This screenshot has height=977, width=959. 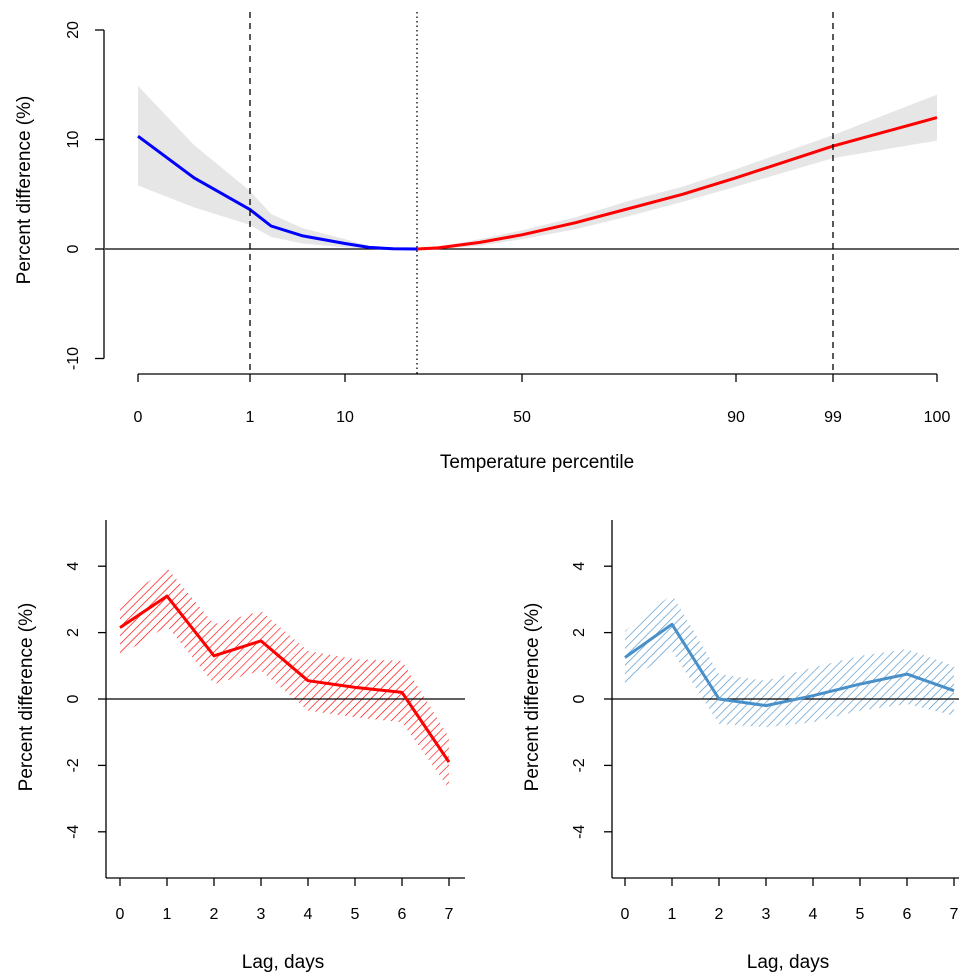 What do you see at coordinates (522, 417) in the screenshot?
I see `x-tick-label: 50` at bounding box center [522, 417].